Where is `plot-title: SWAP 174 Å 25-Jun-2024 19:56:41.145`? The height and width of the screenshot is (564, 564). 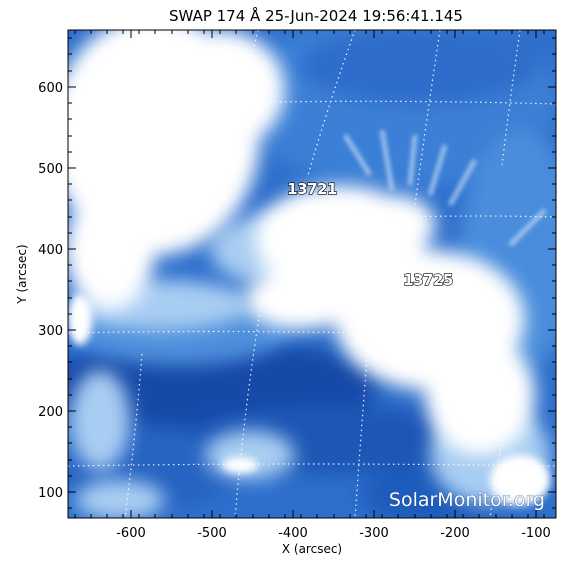
plot-title: SWAP 174 Å 25-Jun-2024 19:56:41.145 is located at coordinates (316, 15).